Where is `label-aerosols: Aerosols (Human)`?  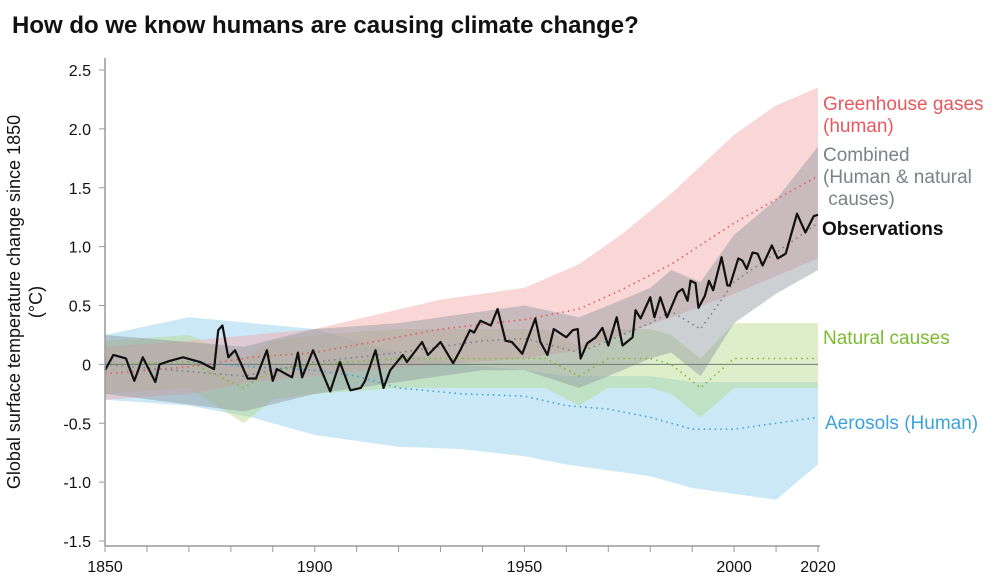
label-aerosols: Aerosols (Human) is located at coordinates (902, 423).